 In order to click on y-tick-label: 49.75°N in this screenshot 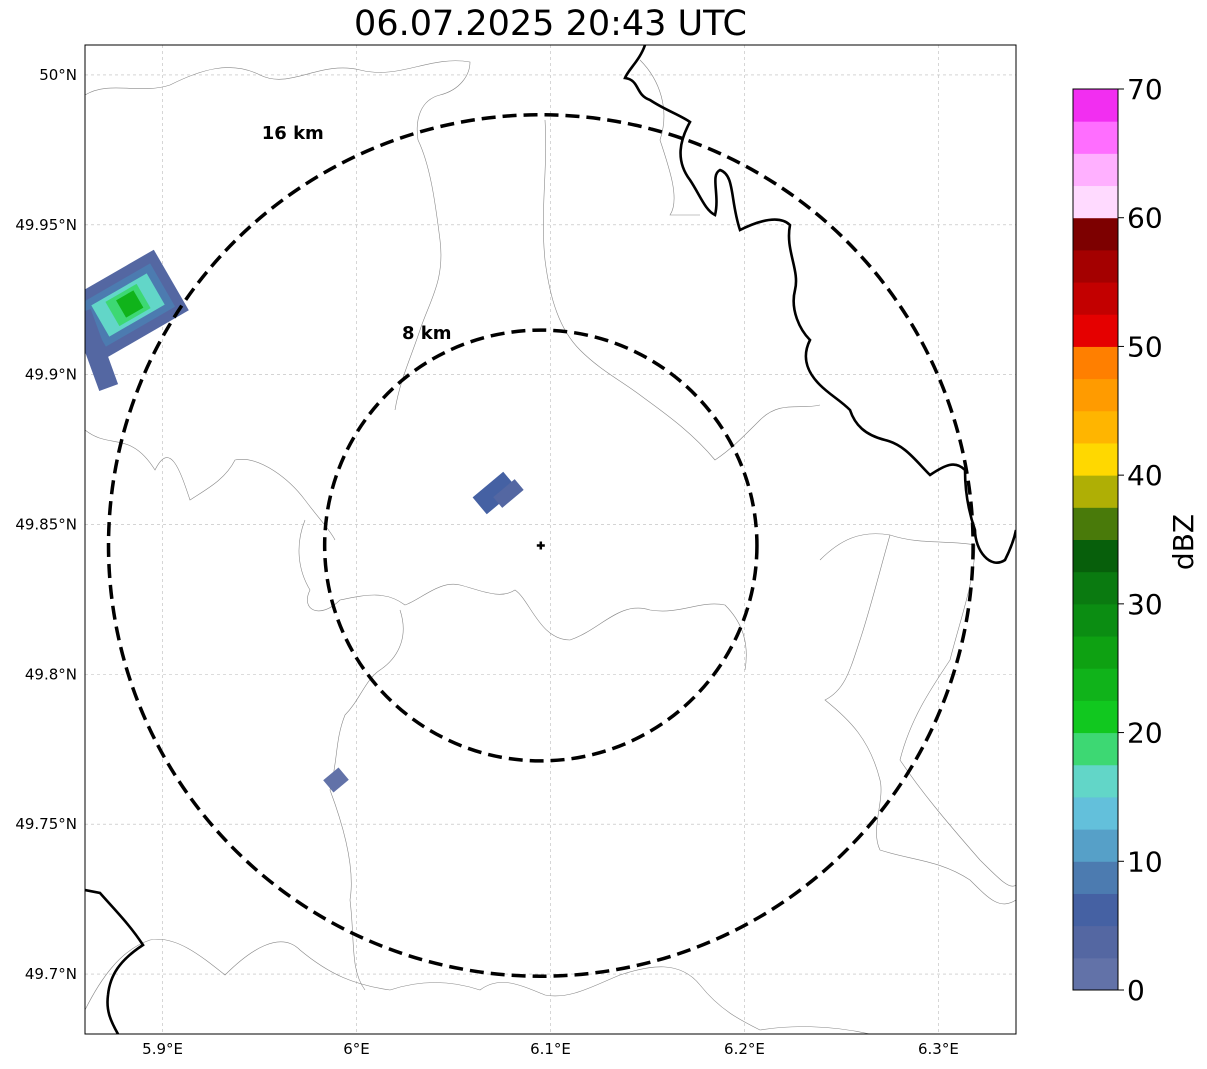, I will do `click(46, 824)`.